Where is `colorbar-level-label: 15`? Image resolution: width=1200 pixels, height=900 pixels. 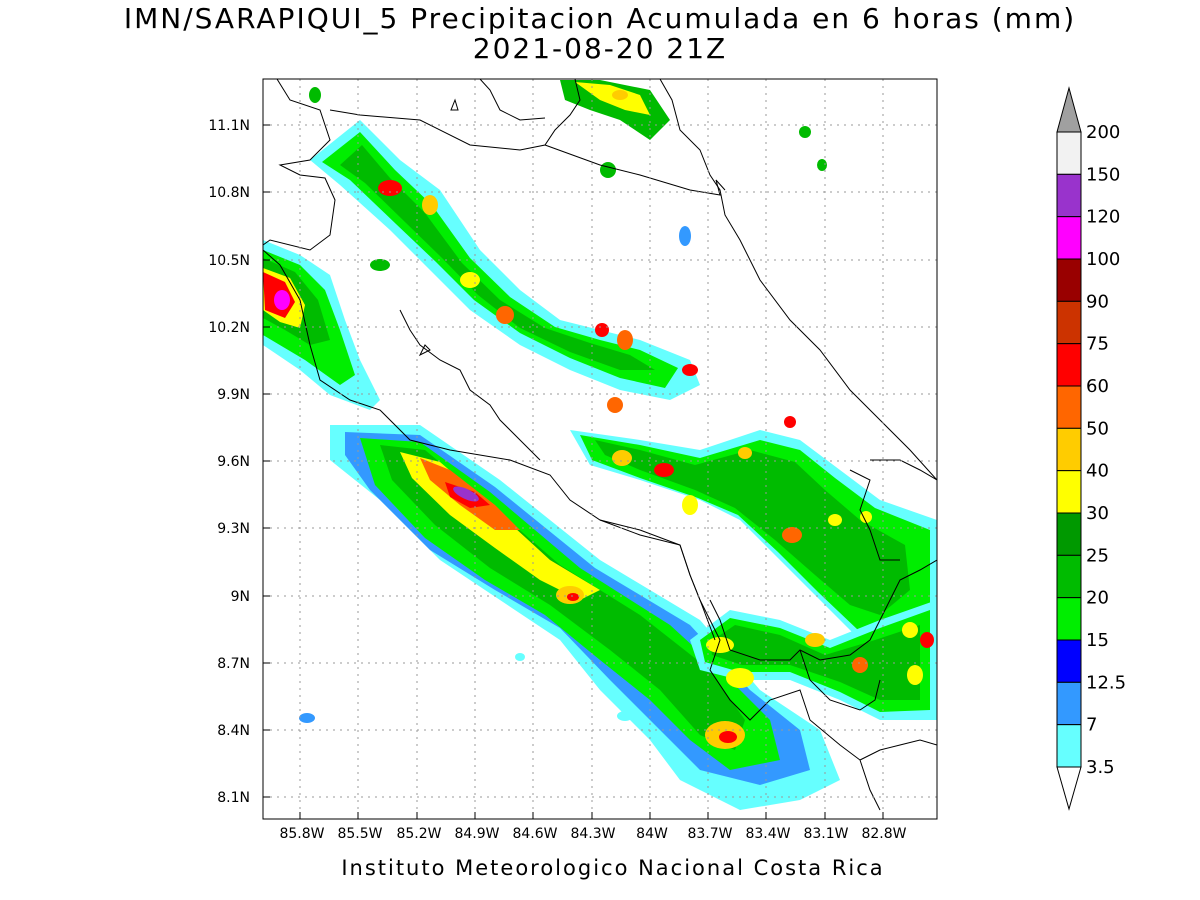 colorbar-level-label: 15 is located at coordinates (1097, 640).